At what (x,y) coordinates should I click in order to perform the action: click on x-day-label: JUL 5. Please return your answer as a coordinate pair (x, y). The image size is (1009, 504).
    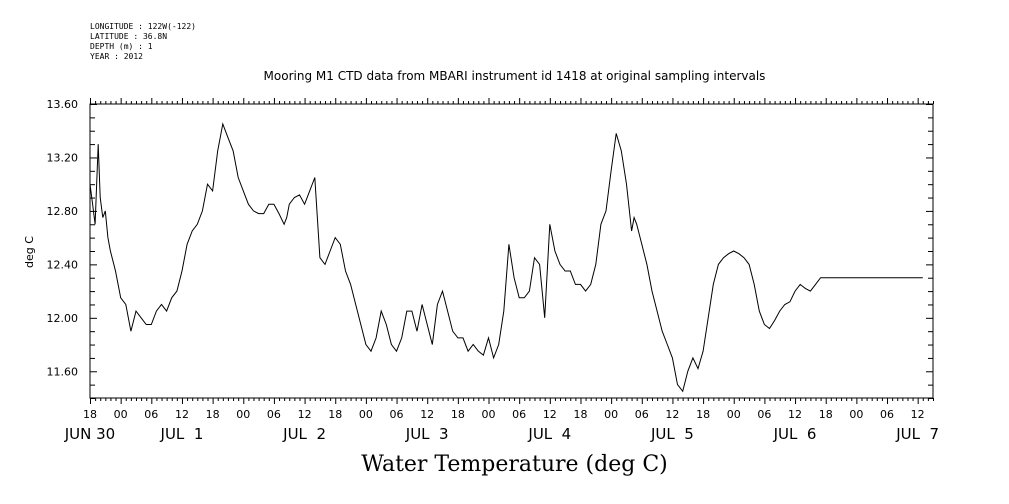
    Looking at the image, I should click on (672, 434).